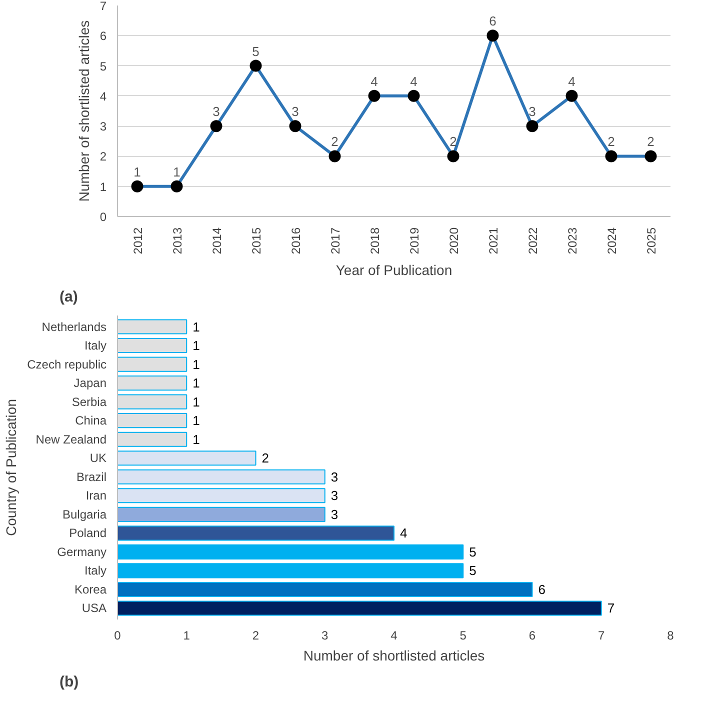 The width and height of the screenshot is (705, 702). What do you see at coordinates (177, 240) in the screenshot?
I see `x-tick-label: 2013` at bounding box center [177, 240].